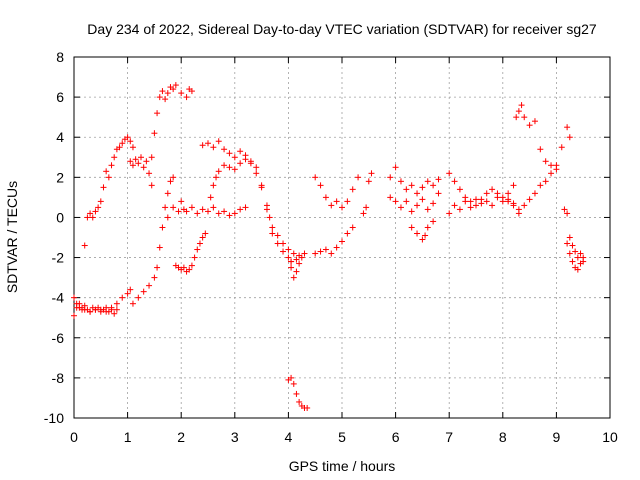 The width and height of the screenshot is (640, 480). Describe the element at coordinates (60, 57) in the screenshot. I see `y-tick-label: 8` at that location.